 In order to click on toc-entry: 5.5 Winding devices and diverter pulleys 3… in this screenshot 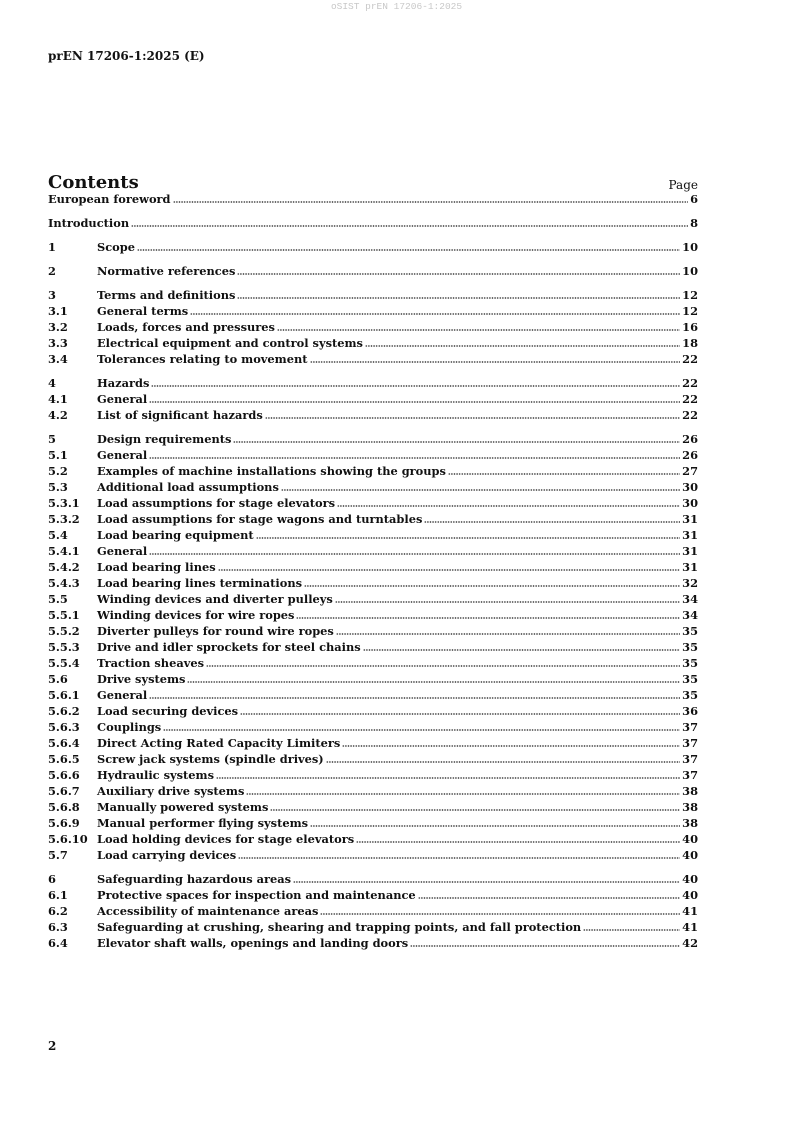, I will do `click(373, 599)`.